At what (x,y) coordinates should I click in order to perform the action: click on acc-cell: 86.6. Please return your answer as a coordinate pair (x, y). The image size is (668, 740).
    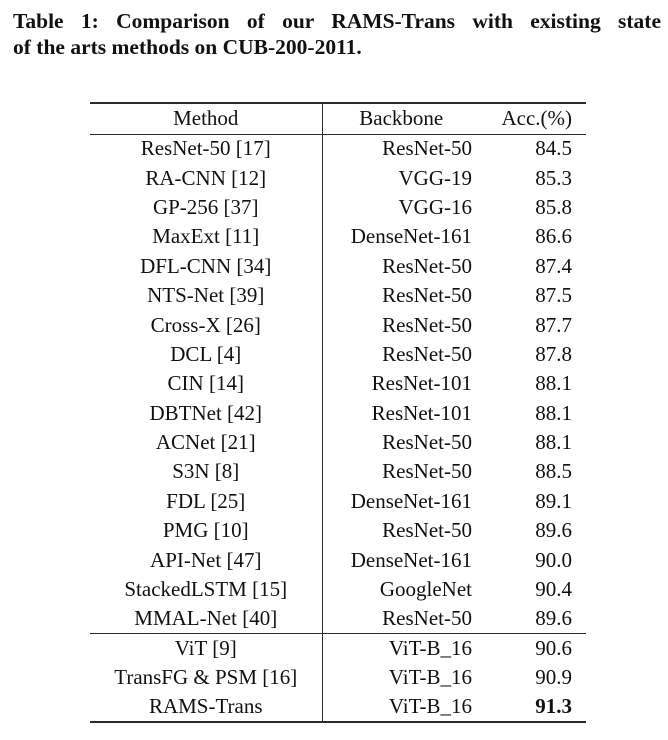
    Looking at the image, I should click on (553, 236).